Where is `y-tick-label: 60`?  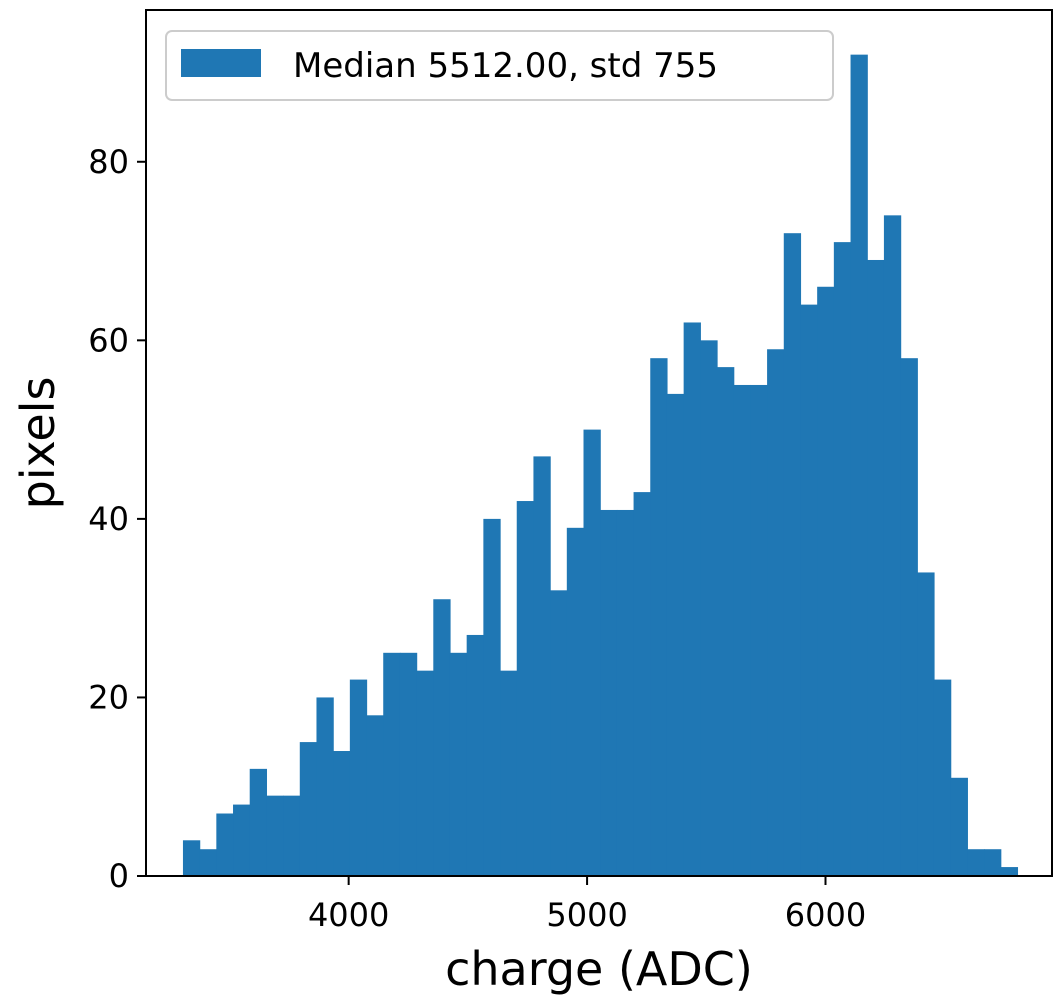 y-tick-label: 60 is located at coordinates (108, 340).